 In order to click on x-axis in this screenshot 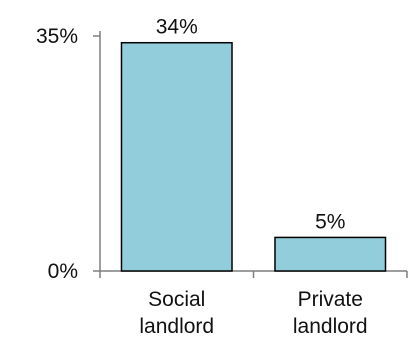, I will do `click(253, 274)`.